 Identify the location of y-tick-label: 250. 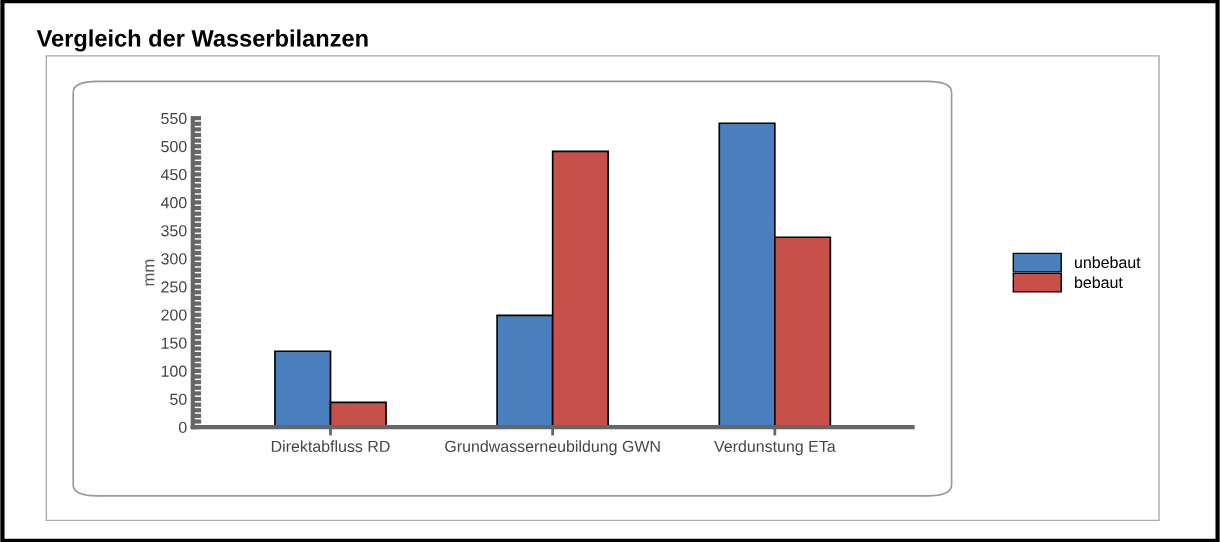
(174, 287).